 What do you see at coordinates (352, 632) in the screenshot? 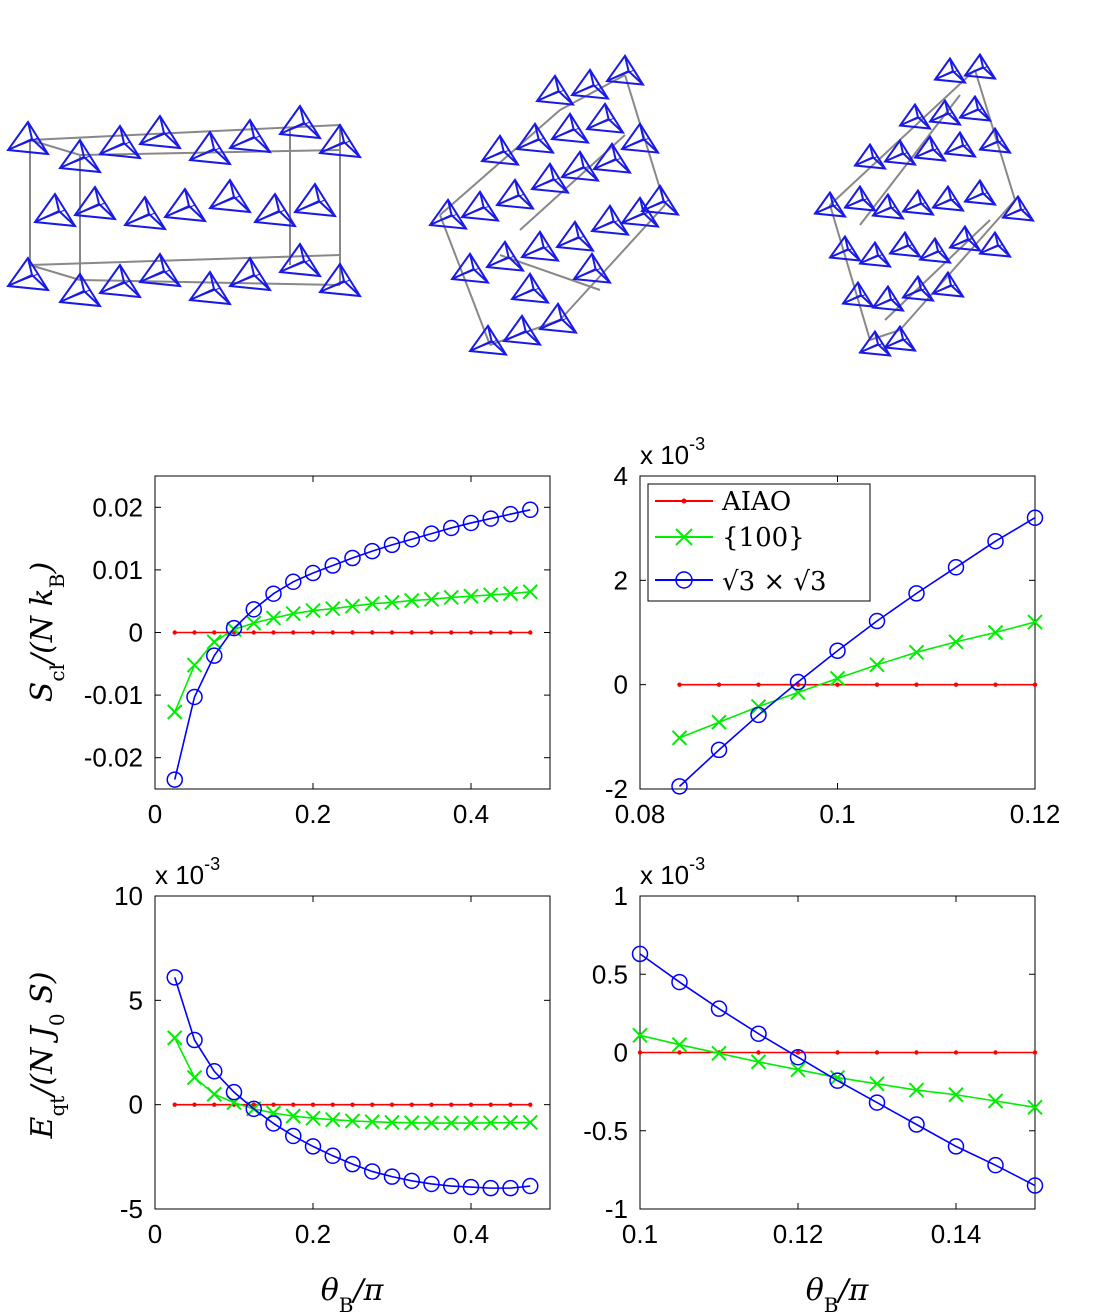
I see `series-dot` at bounding box center [352, 632].